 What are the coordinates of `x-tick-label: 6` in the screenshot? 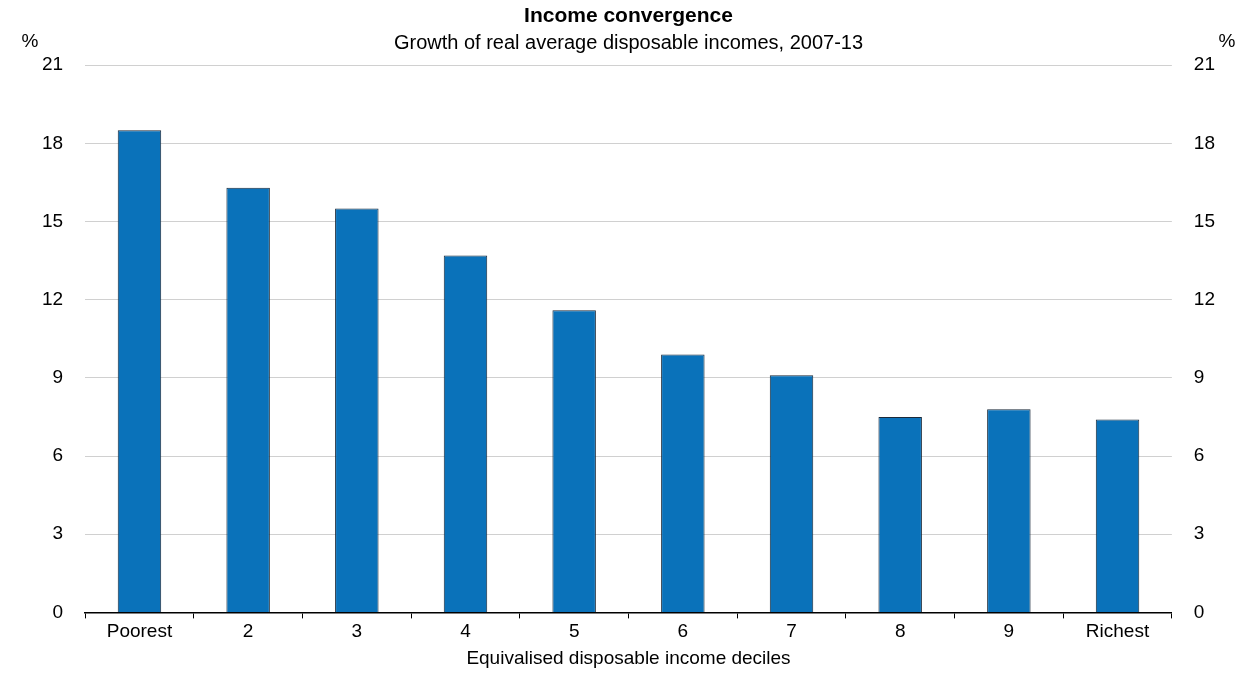 It's located at (683, 631).